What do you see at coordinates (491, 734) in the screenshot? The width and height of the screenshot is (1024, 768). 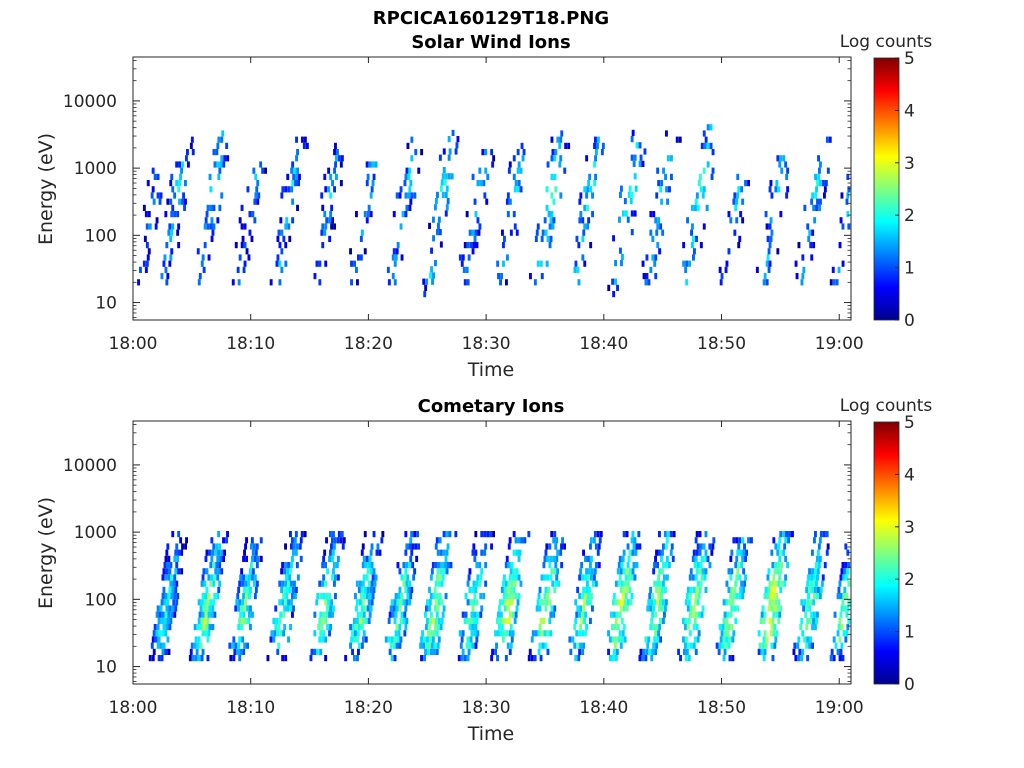 I see `x-axis-label-cometary: Time` at bounding box center [491, 734].